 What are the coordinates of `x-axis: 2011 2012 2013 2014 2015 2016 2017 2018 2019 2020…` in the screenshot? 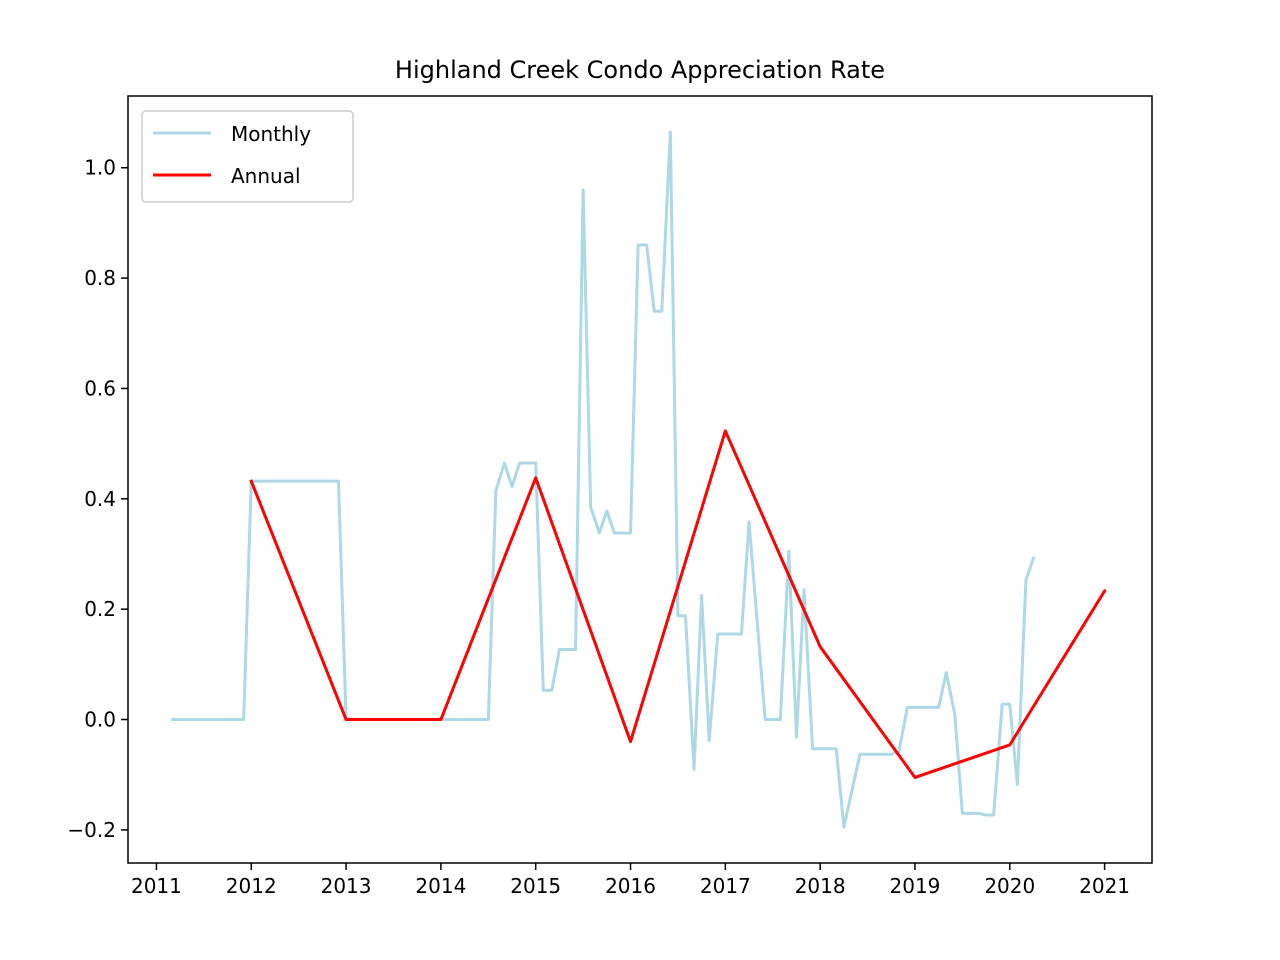 It's located at (630, 880).